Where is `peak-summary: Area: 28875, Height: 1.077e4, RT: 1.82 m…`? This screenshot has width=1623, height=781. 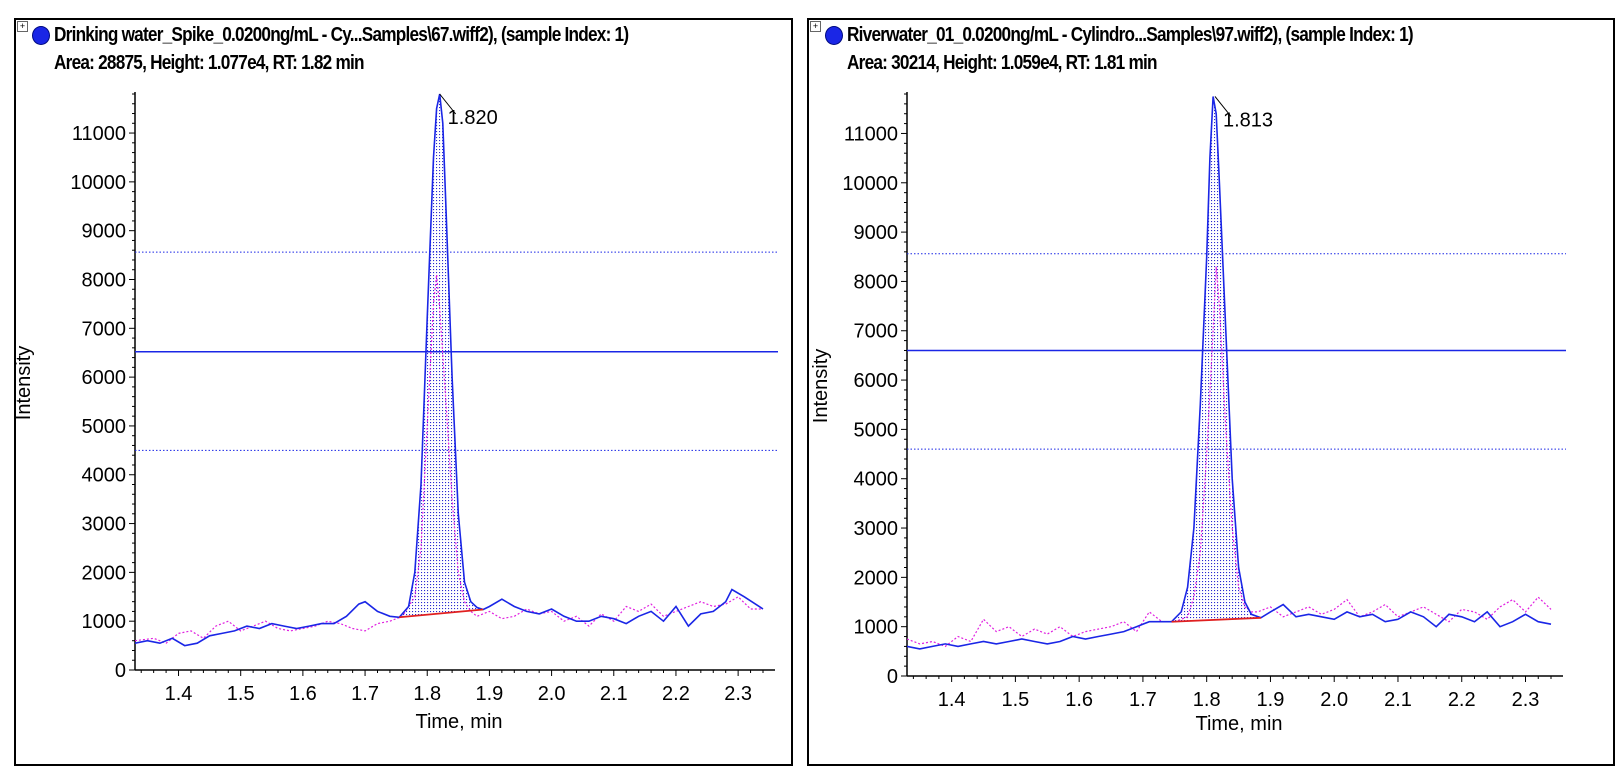
peak-summary: Area: 28875, Height: 1.077e4, RT: 1.82 m… is located at coordinates (209, 63).